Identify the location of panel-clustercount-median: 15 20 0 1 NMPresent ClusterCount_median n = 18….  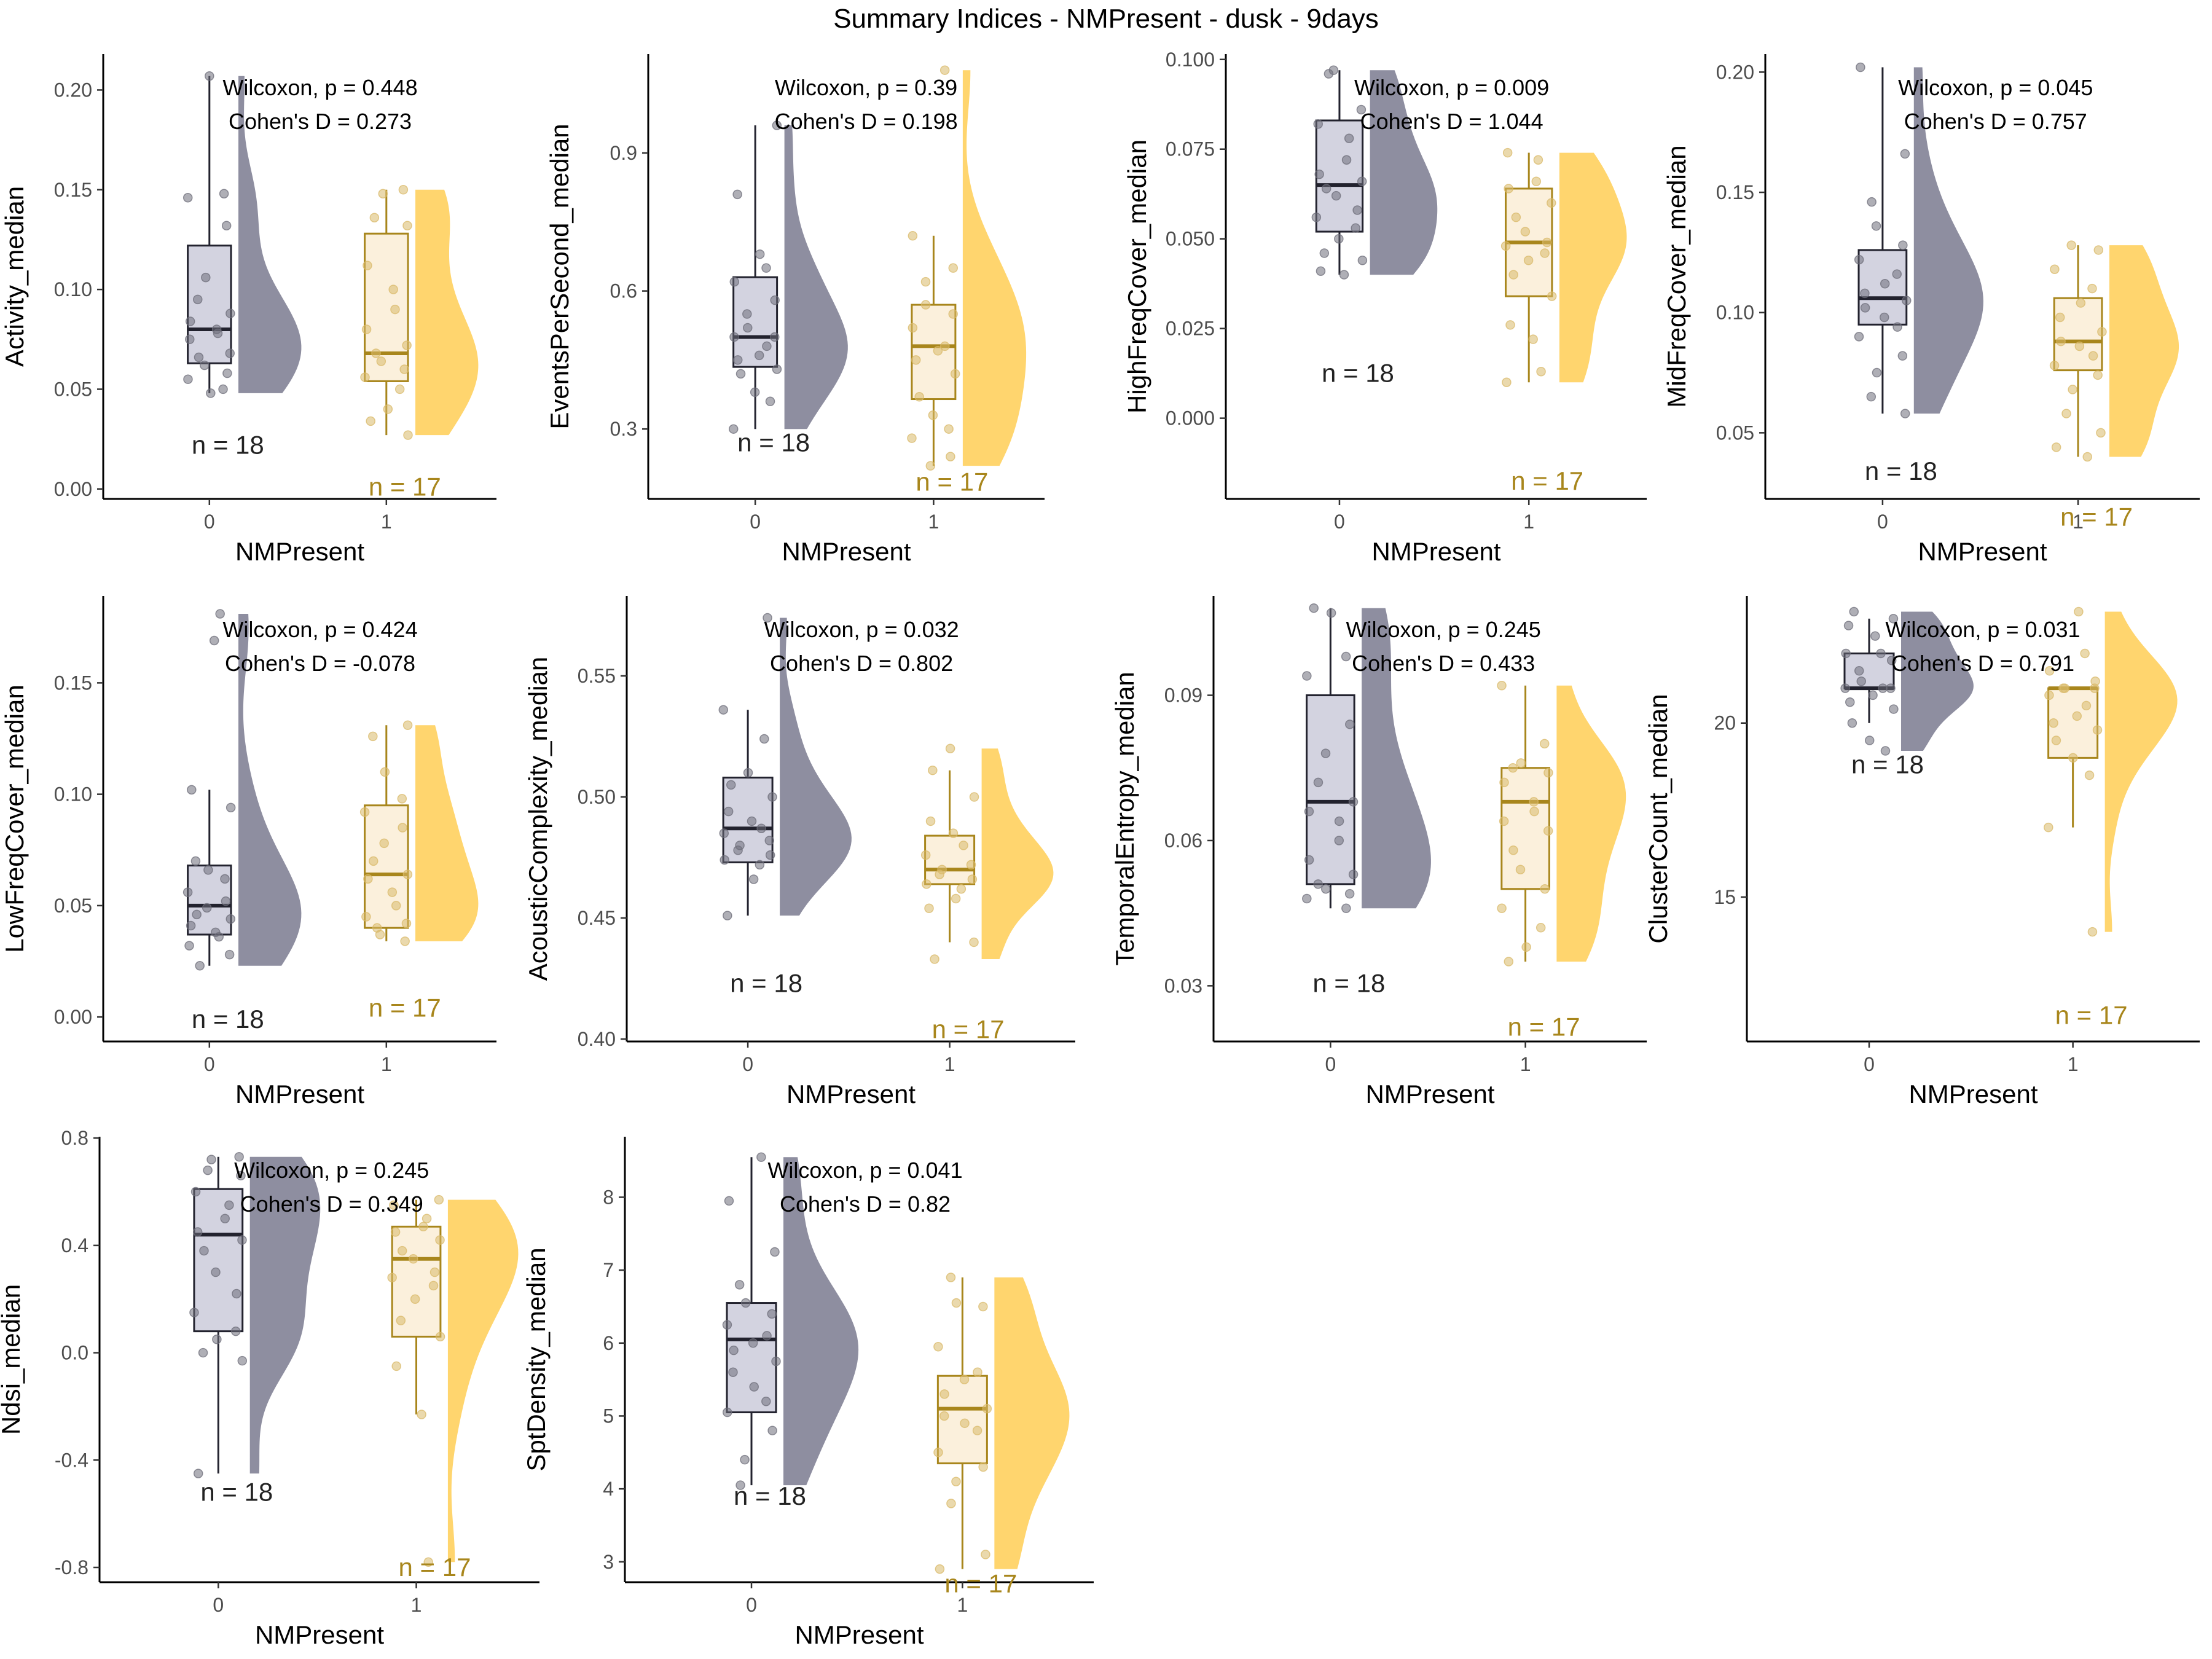
(1922, 852).